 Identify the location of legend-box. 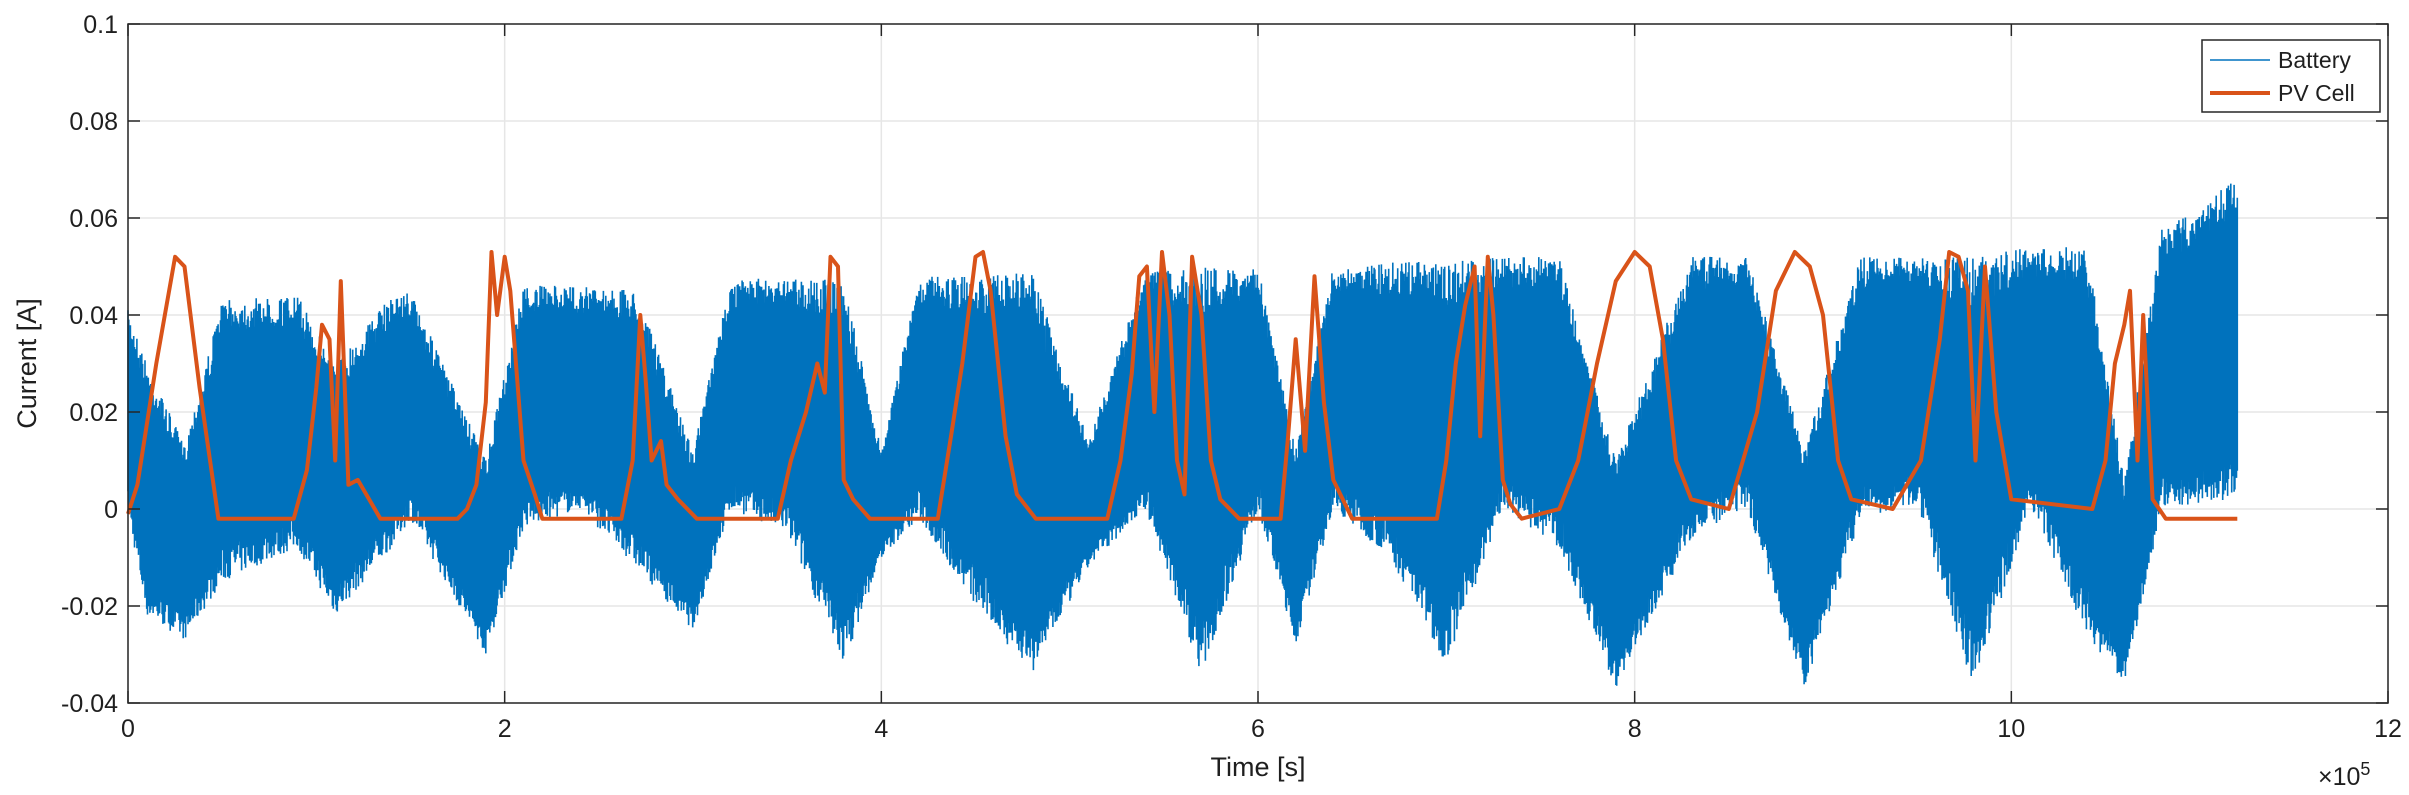
(2291, 76).